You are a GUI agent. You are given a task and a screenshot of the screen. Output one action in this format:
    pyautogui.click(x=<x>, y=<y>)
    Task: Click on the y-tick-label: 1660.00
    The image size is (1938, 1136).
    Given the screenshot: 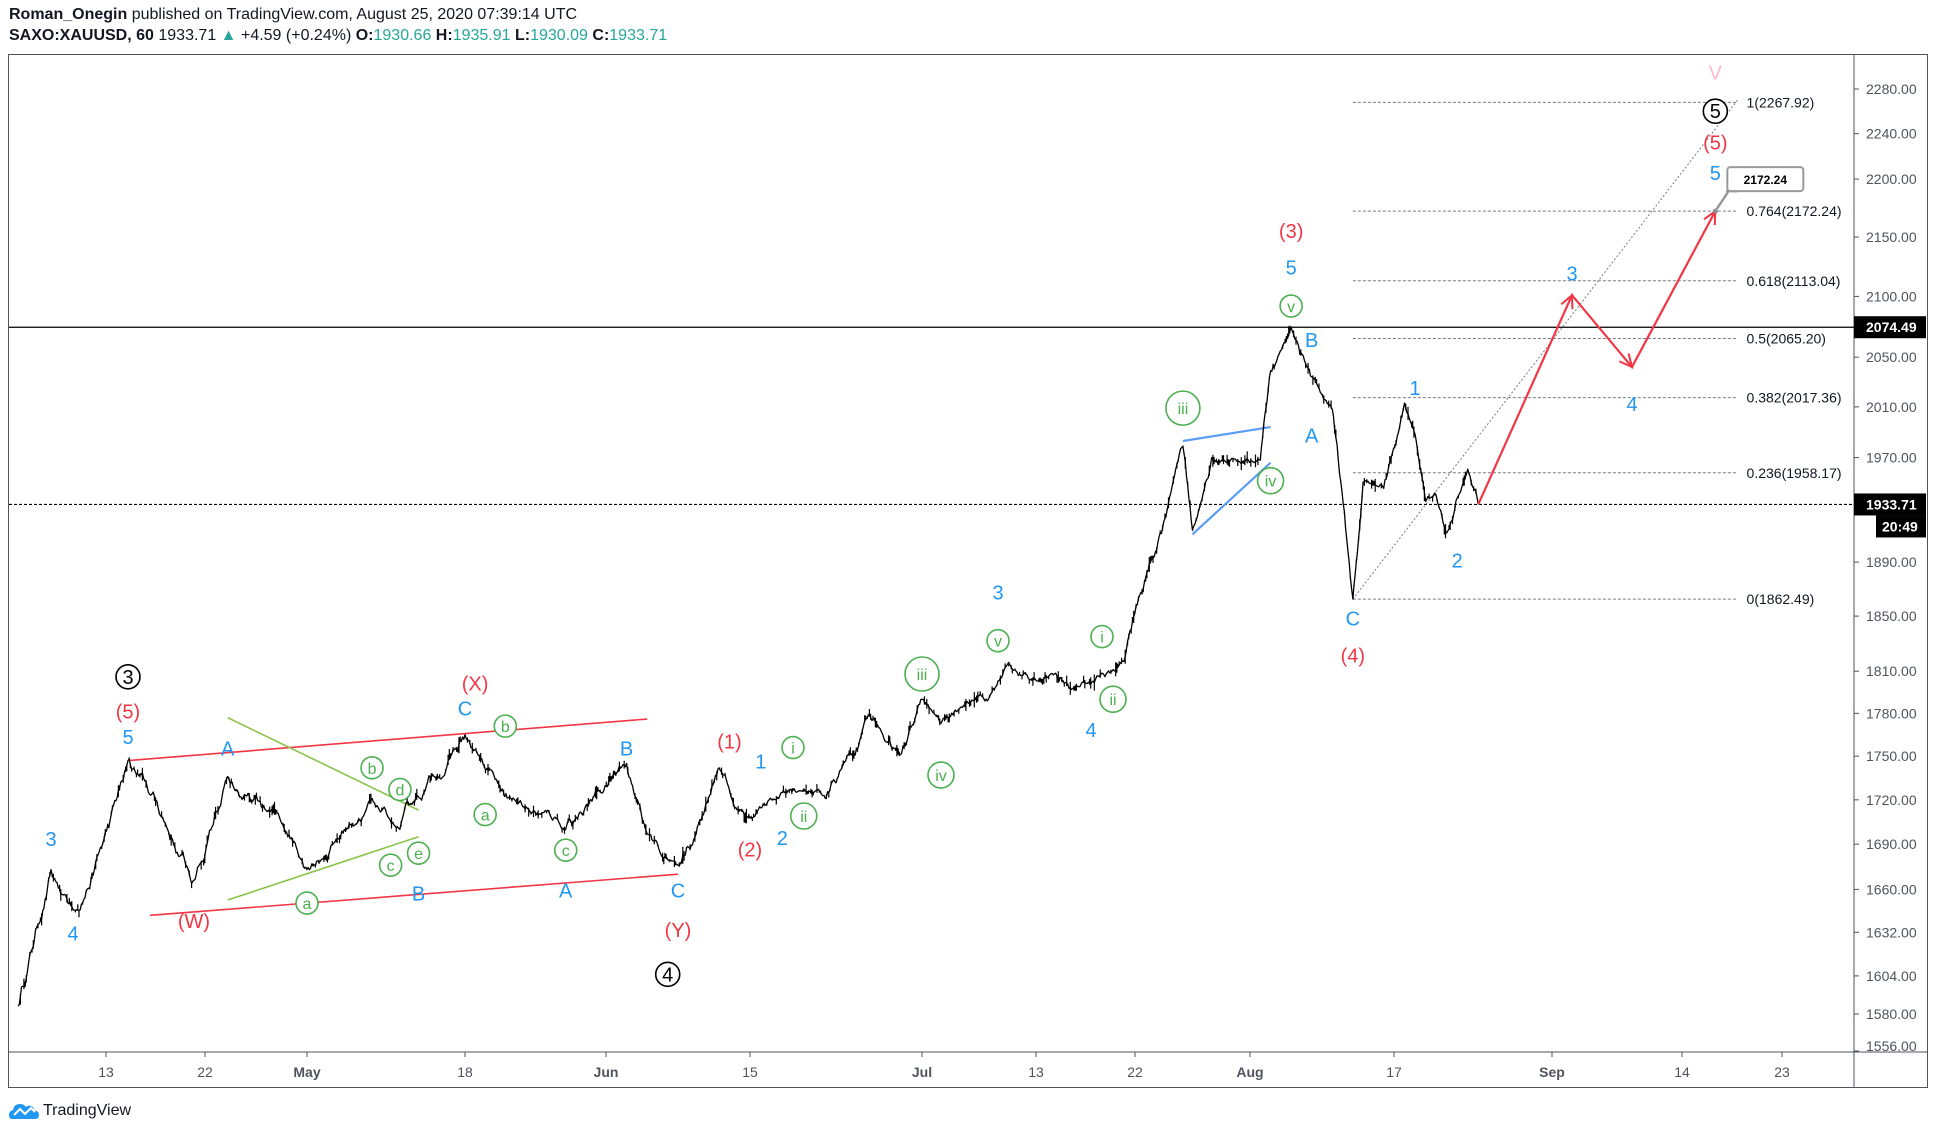 What is the action you would take?
    pyautogui.click(x=1891, y=889)
    